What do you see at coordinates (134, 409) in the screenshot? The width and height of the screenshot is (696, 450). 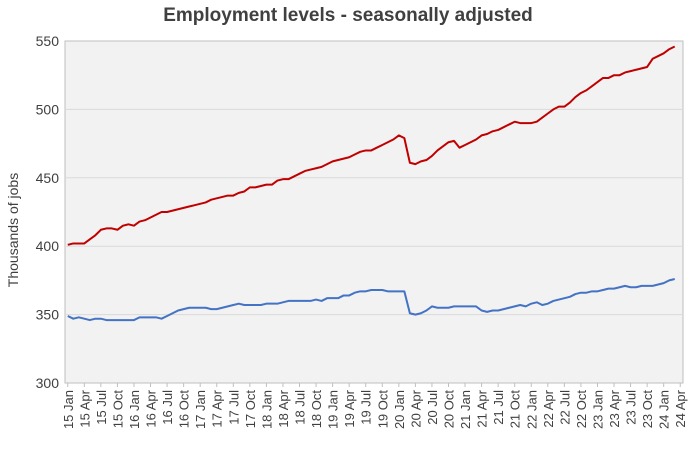 I see `x-tick-label: 16 Jan` at bounding box center [134, 409].